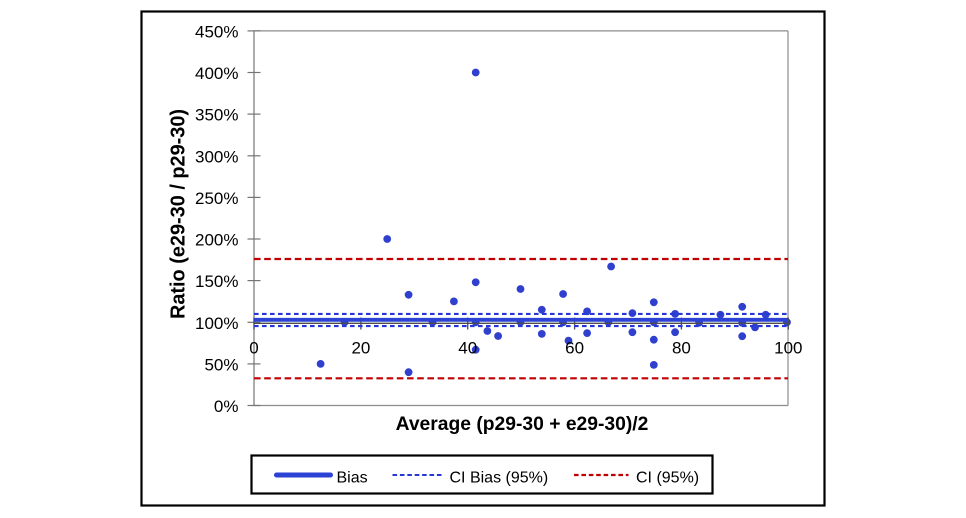 Image resolution: width=966 pixels, height=518 pixels. What do you see at coordinates (681, 348) in the screenshot?
I see `svg-text: 80` at bounding box center [681, 348].